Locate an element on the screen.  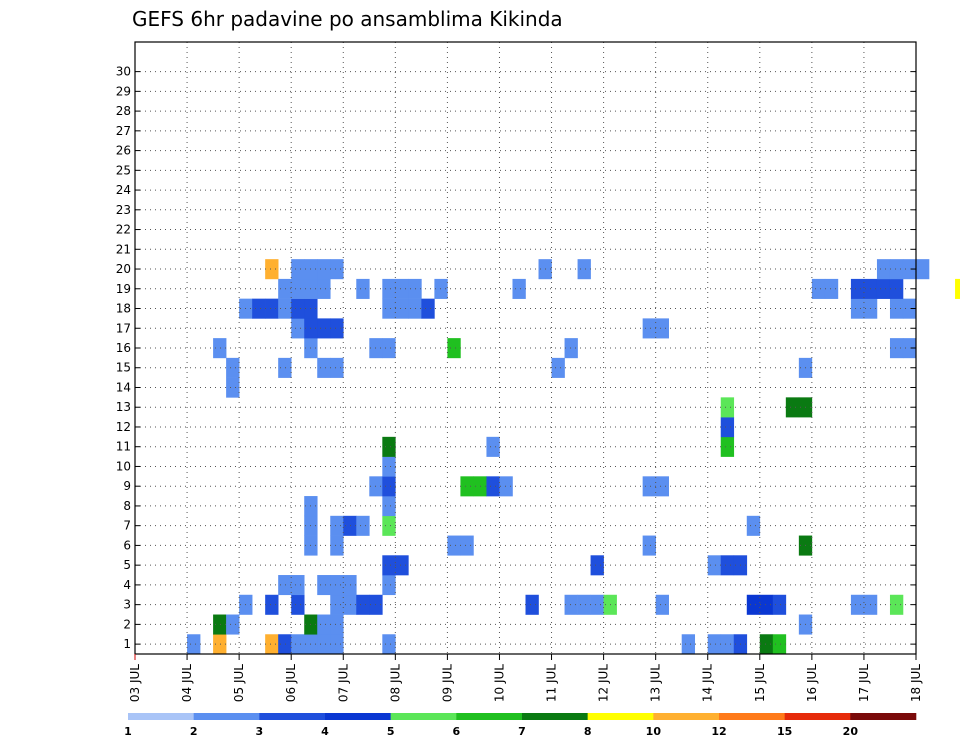
y-tick-label: 7 is located at coordinates (127, 526).